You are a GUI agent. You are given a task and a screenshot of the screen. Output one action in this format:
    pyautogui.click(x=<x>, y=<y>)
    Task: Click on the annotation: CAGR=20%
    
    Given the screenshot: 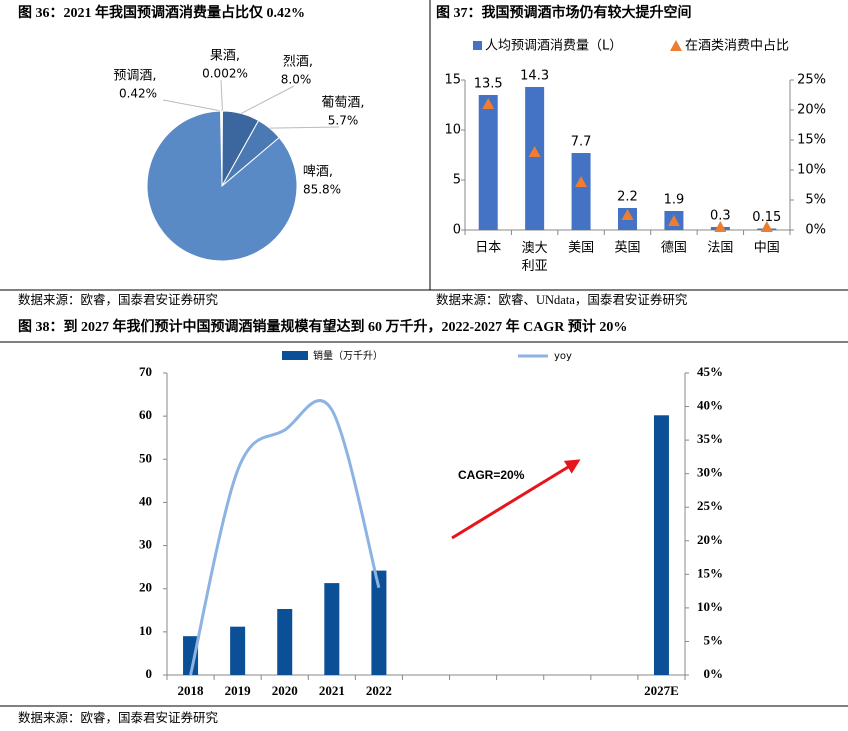 What is the action you would take?
    pyautogui.click(x=491, y=475)
    